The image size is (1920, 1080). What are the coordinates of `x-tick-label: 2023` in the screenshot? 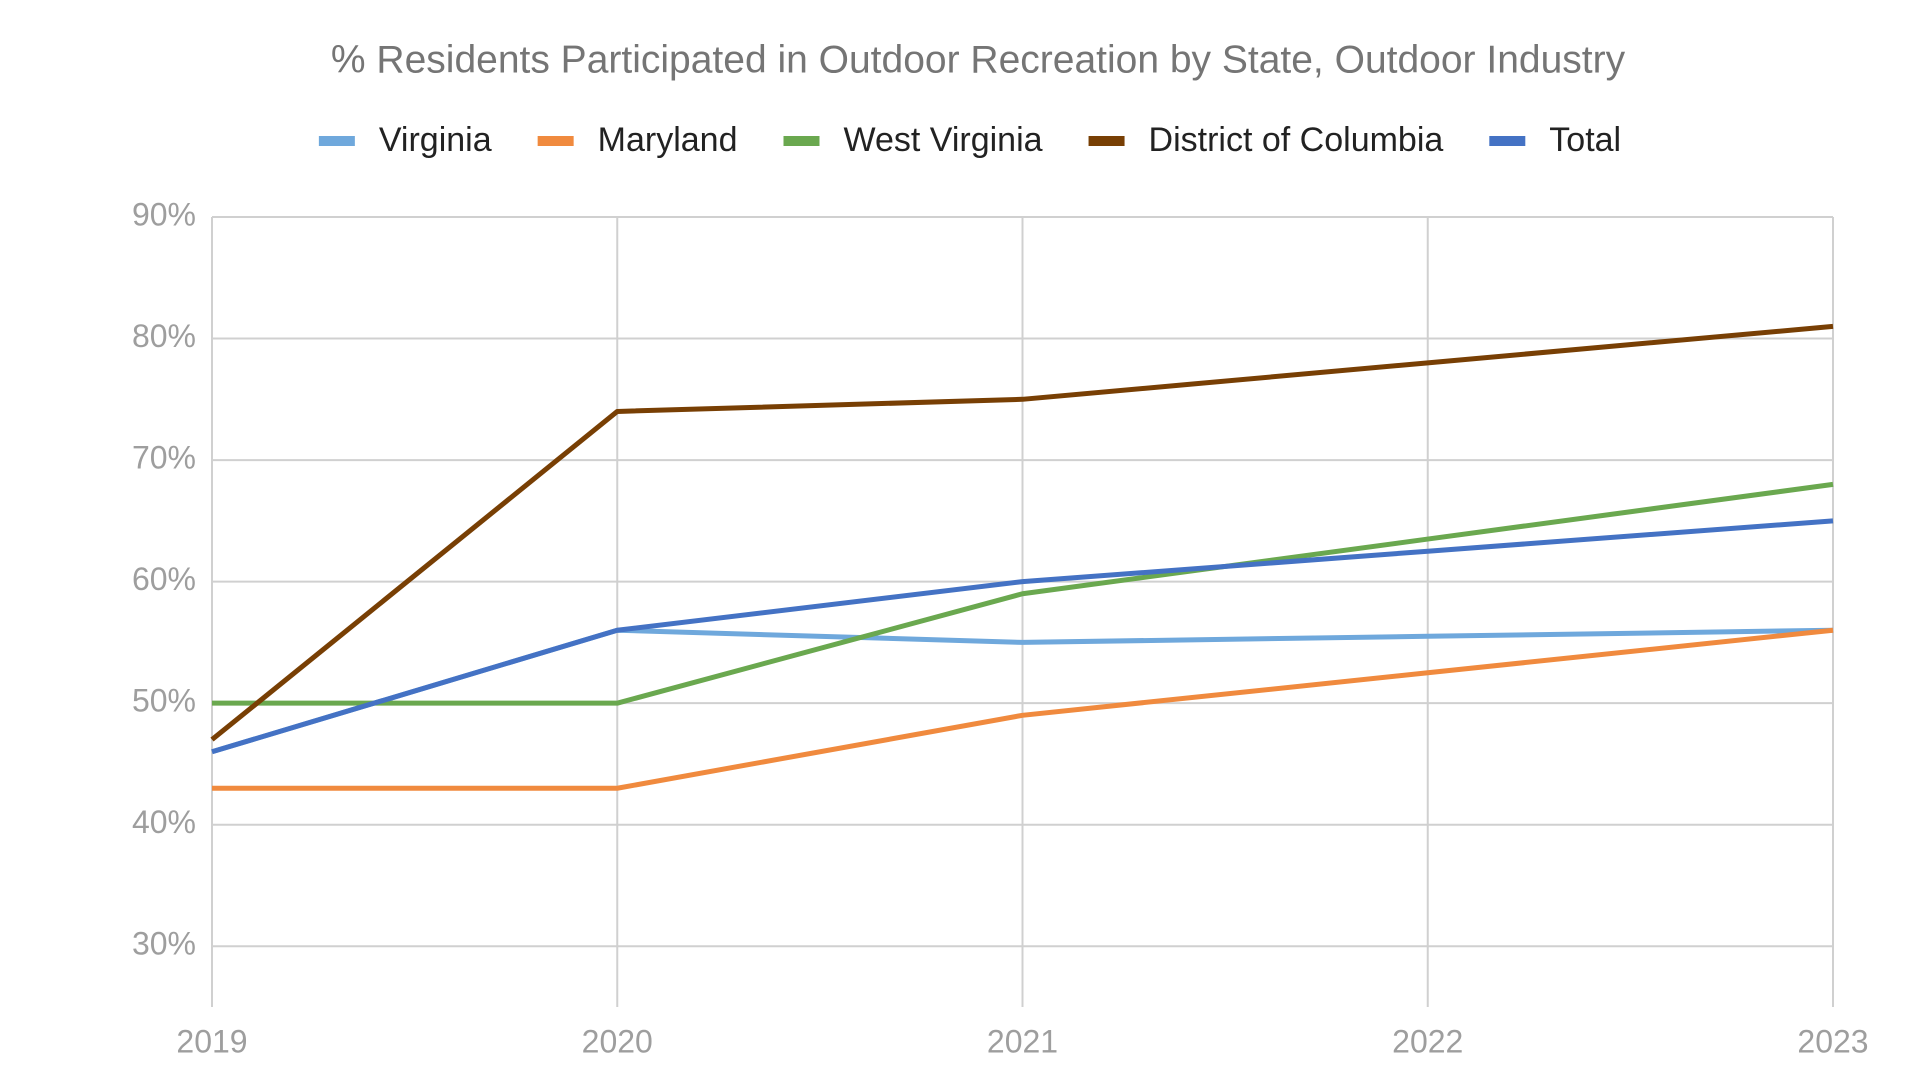 It's located at (1832, 1041).